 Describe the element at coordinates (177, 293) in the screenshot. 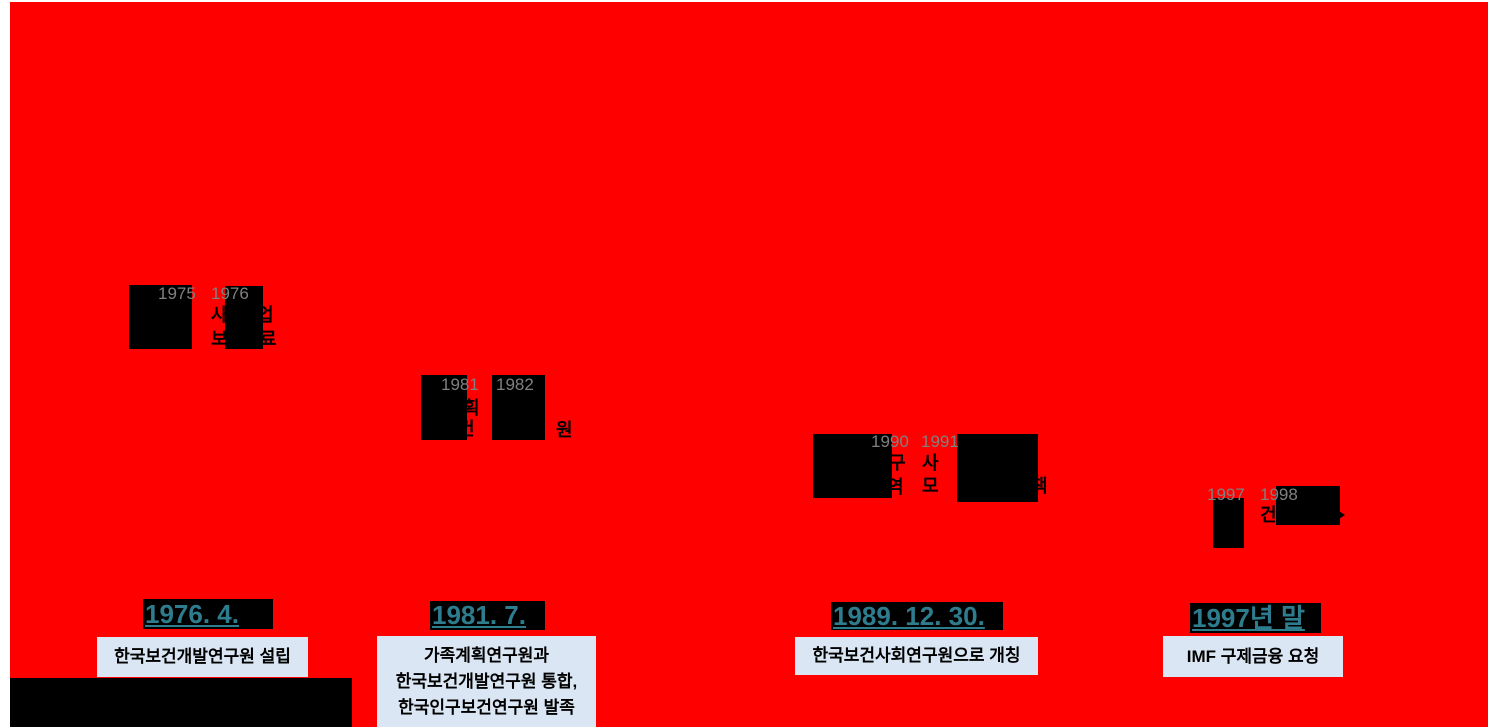

I see `year-label: 1975` at that location.